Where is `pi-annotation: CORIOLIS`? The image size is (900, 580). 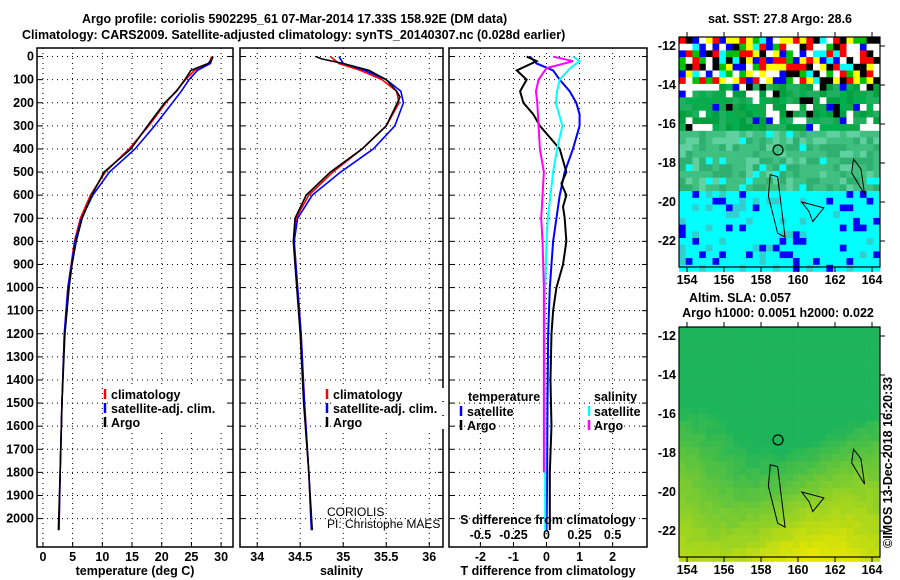 pi-annotation: CORIOLIS is located at coordinates (355, 512).